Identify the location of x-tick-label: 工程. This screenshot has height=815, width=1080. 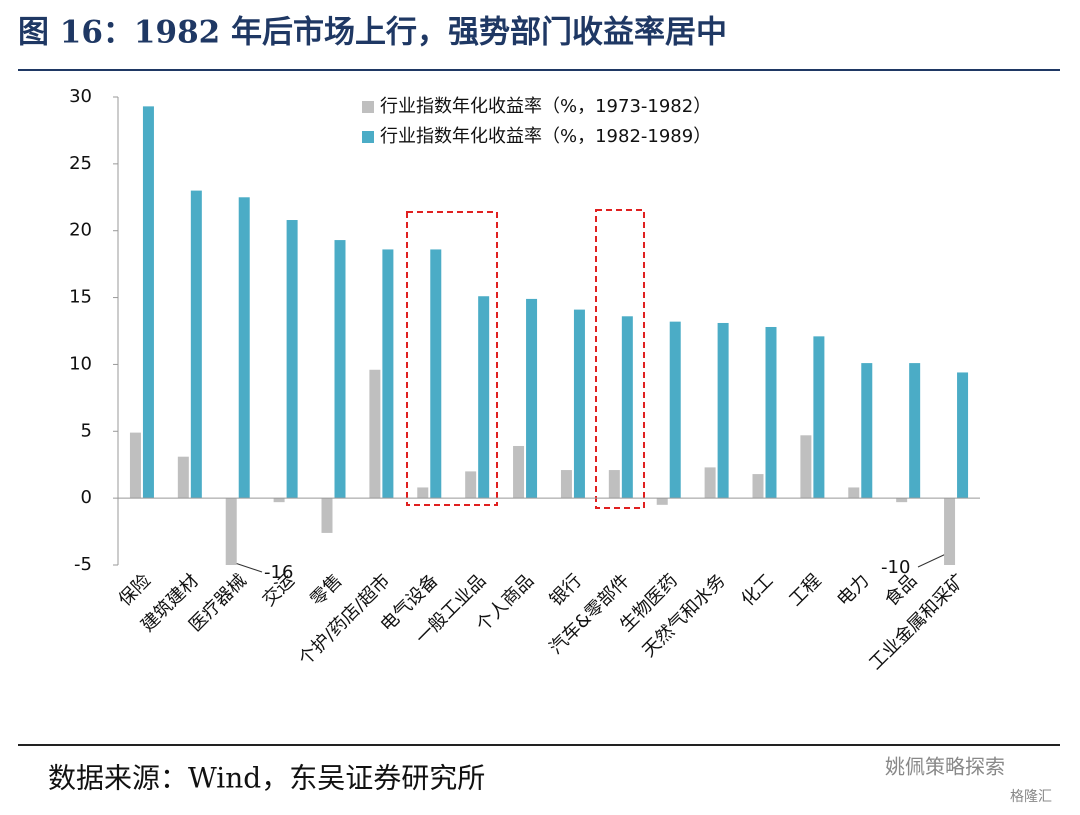
(805, 590).